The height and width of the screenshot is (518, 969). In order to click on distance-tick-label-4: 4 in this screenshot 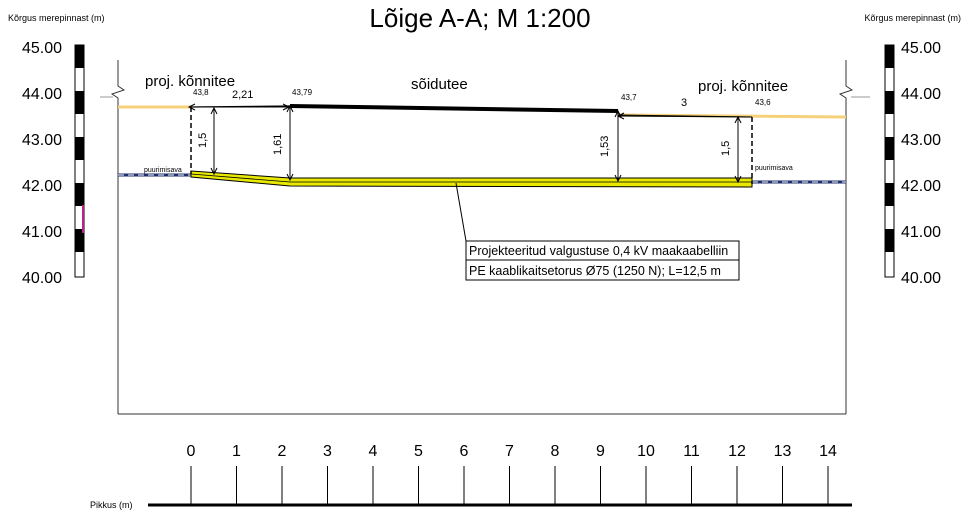, I will do `click(373, 451)`.